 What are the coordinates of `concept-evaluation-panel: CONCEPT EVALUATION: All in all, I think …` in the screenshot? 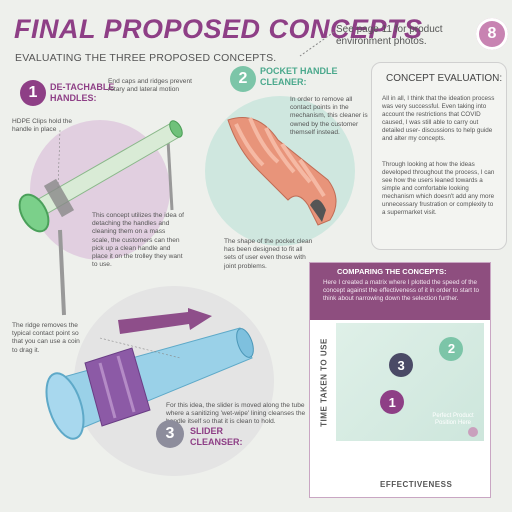 It's located at (439, 156).